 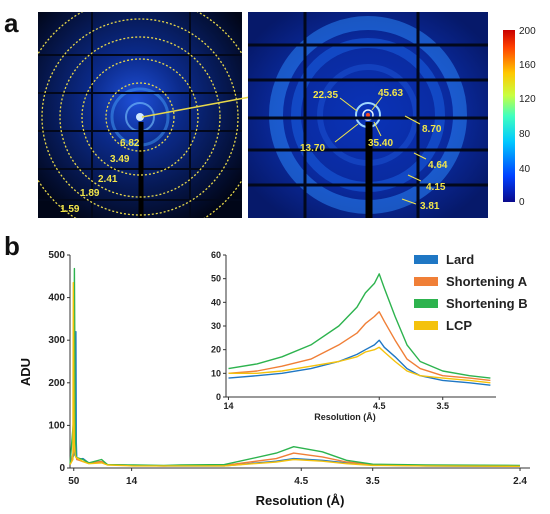 What do you see at coordinates (430, 206) in the screenshot?
I see `peak-label: 3.81` at bounding box center [430, 206].